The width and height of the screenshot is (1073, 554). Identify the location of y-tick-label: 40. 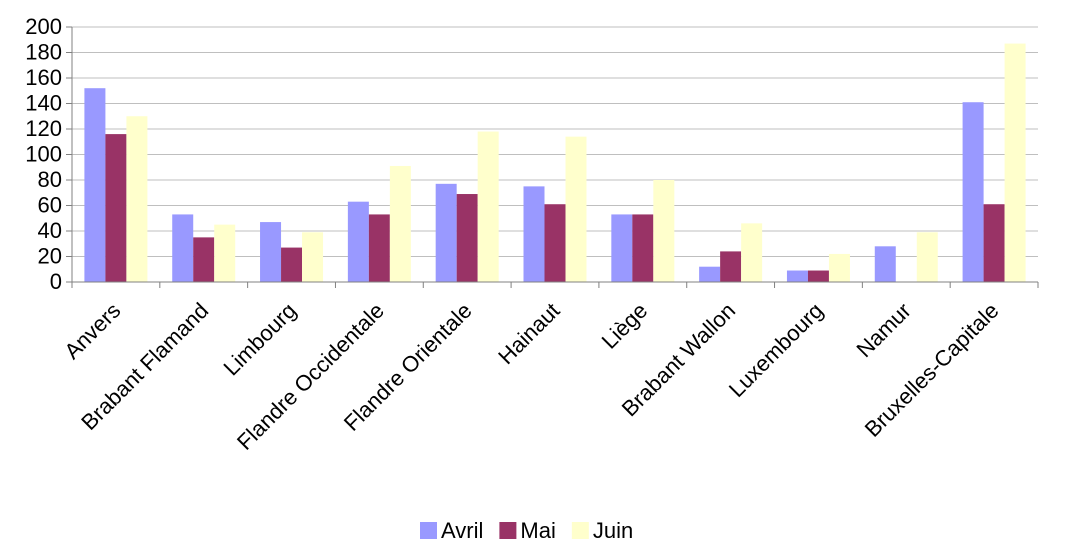
(50, 230).